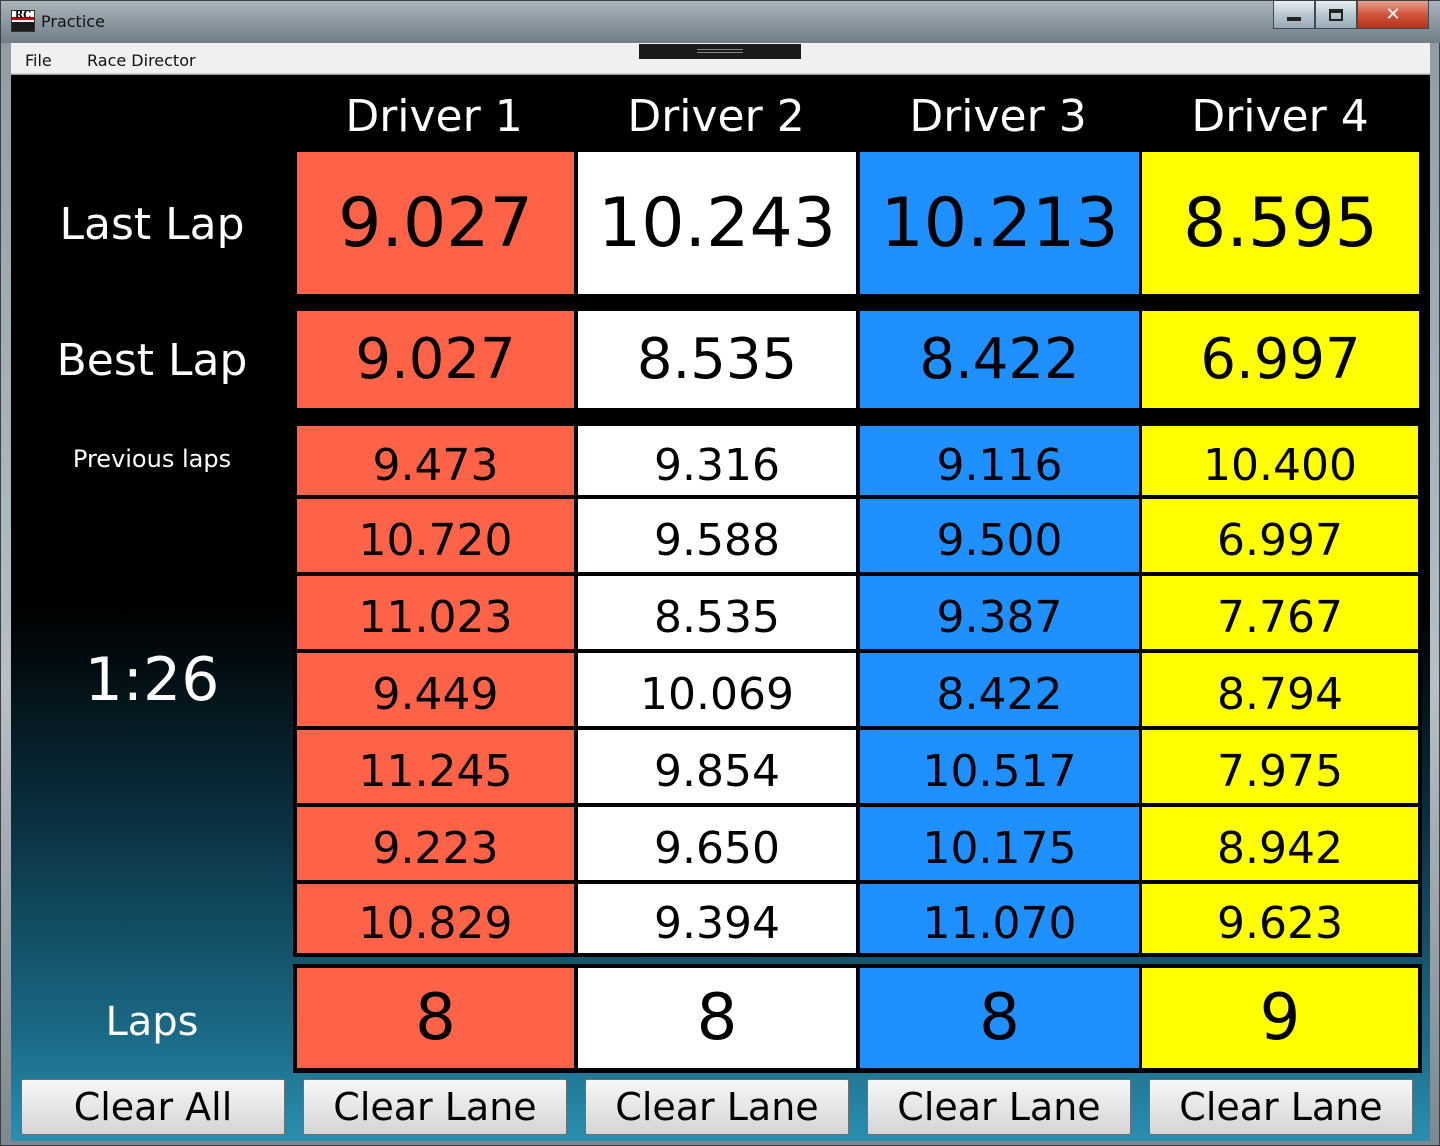  I want to click on previous-lap-cell: 8.535, so click(717, 612).